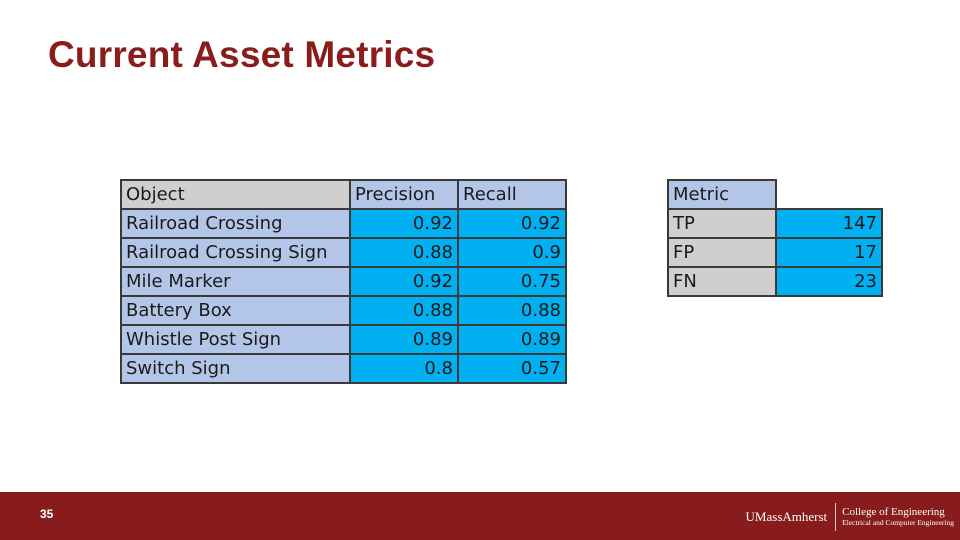  I want to click on empty-header-cell, so click(829, 194).